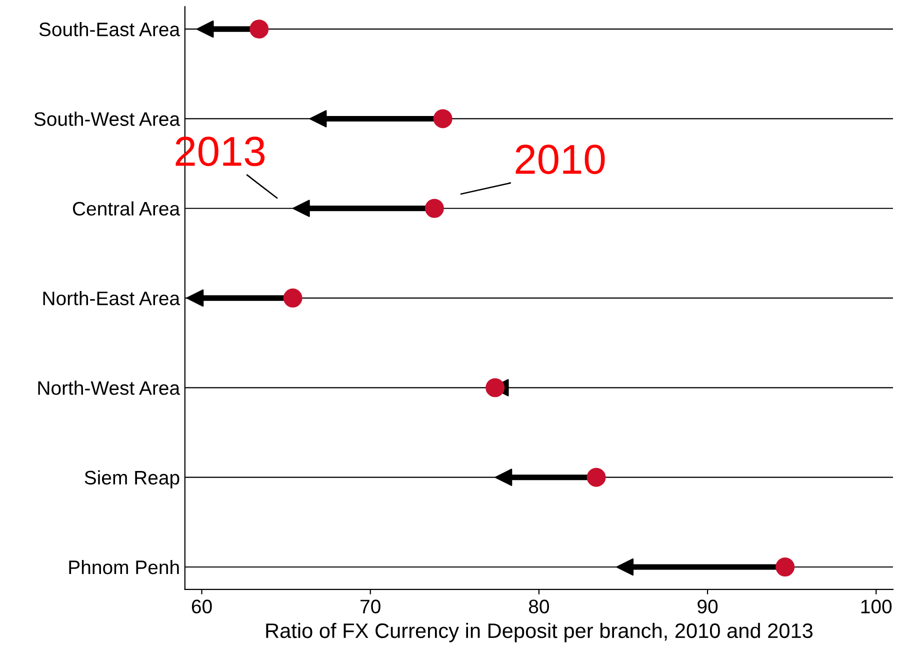  I want to click on x-tick-label: 100, so click(876, 607).